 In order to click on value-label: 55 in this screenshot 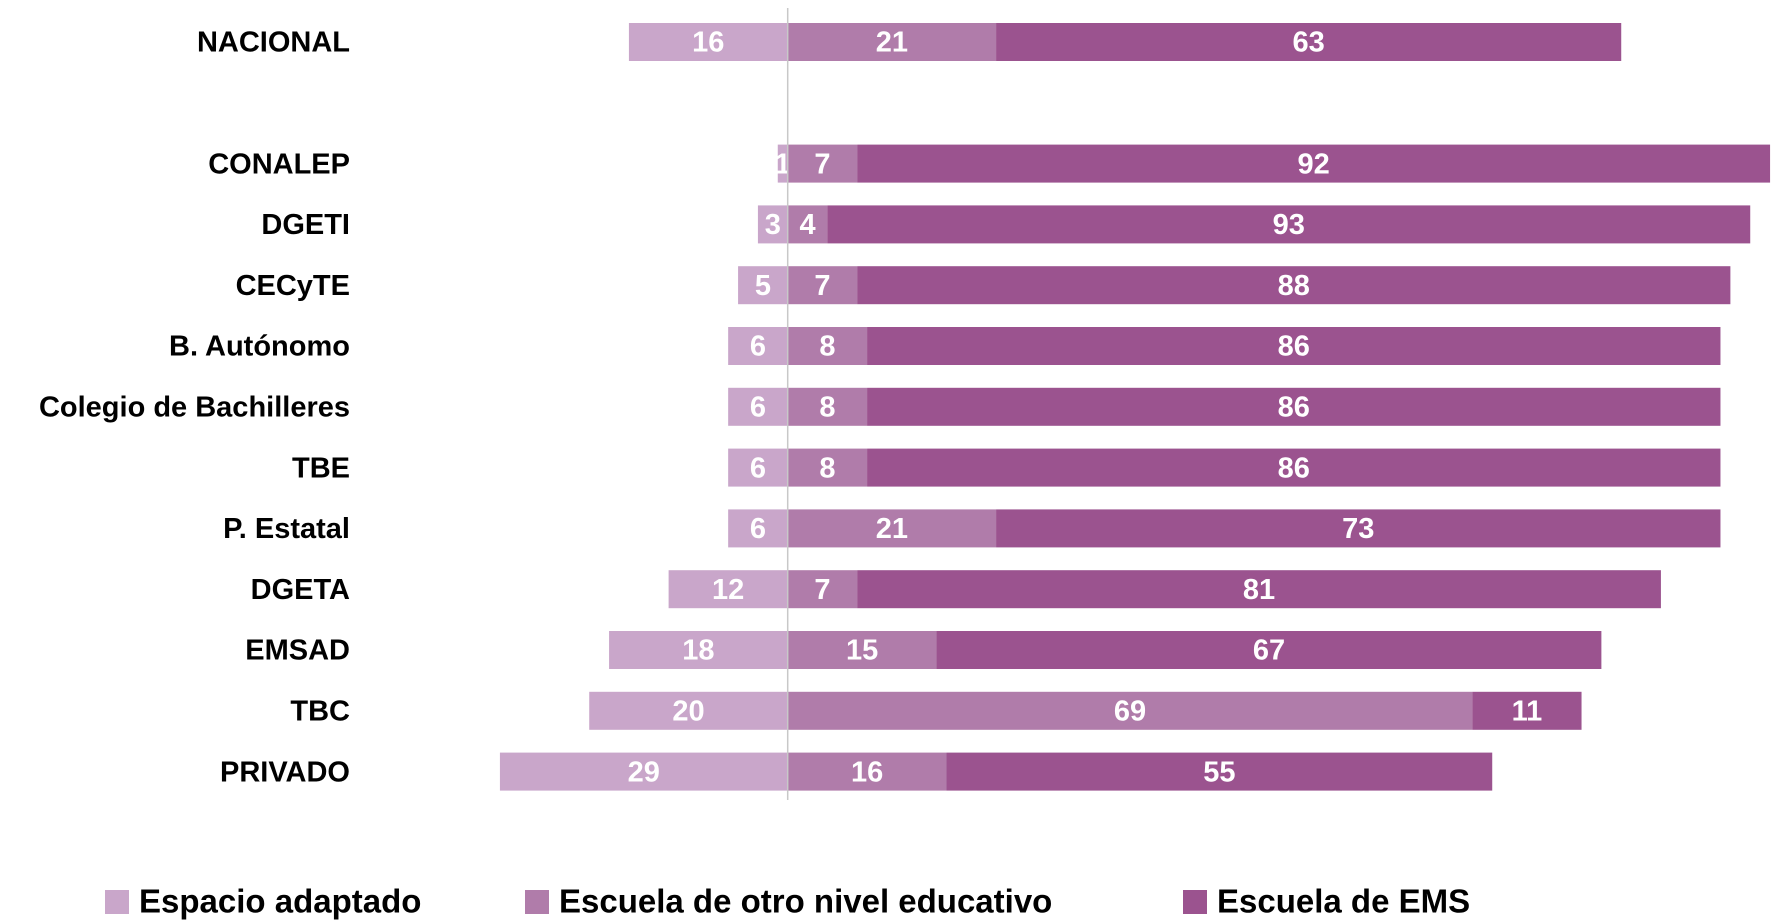, I will do `click(1219, 772)`.